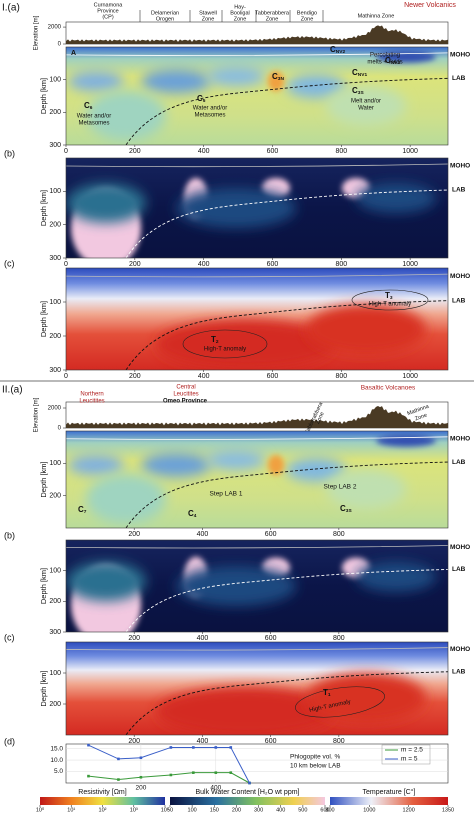 The height and width of the screenshot is (818, 474). Describe the element at coordinates (409, 810) in the screenshot. I see `colorbar-tick-label: 1200` at that location.